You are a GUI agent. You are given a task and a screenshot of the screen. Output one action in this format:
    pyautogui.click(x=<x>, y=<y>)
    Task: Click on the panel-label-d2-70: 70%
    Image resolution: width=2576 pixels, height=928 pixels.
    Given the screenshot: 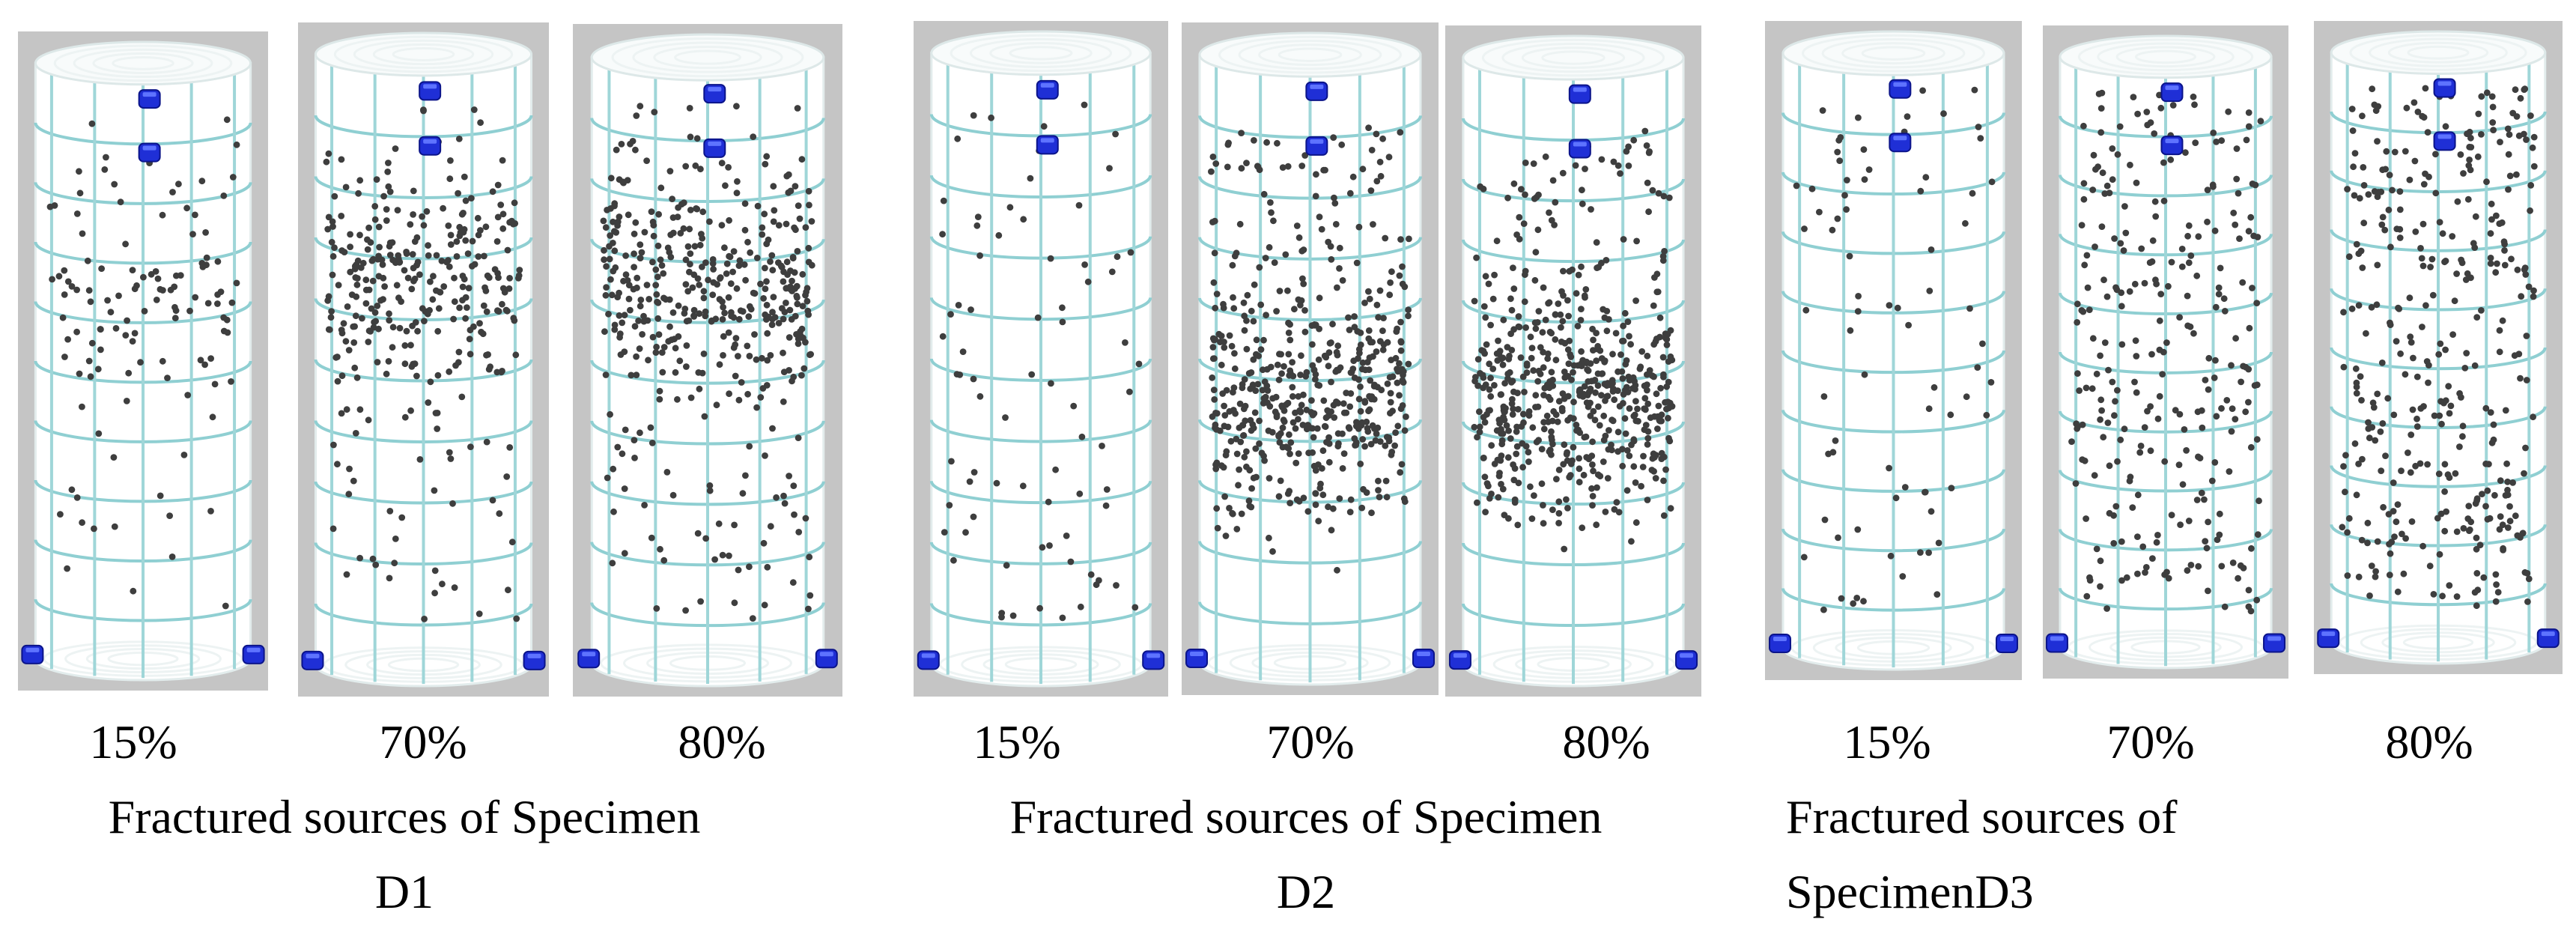 What is the action you would take?
    pyautogui.click(x=1310, y=741)
    